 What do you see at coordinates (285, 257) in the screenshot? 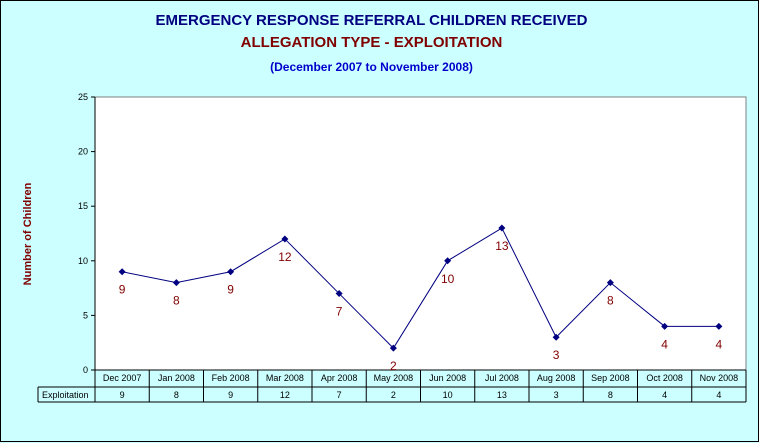
I see `data-label: 12` at bounding box center [285, 257].